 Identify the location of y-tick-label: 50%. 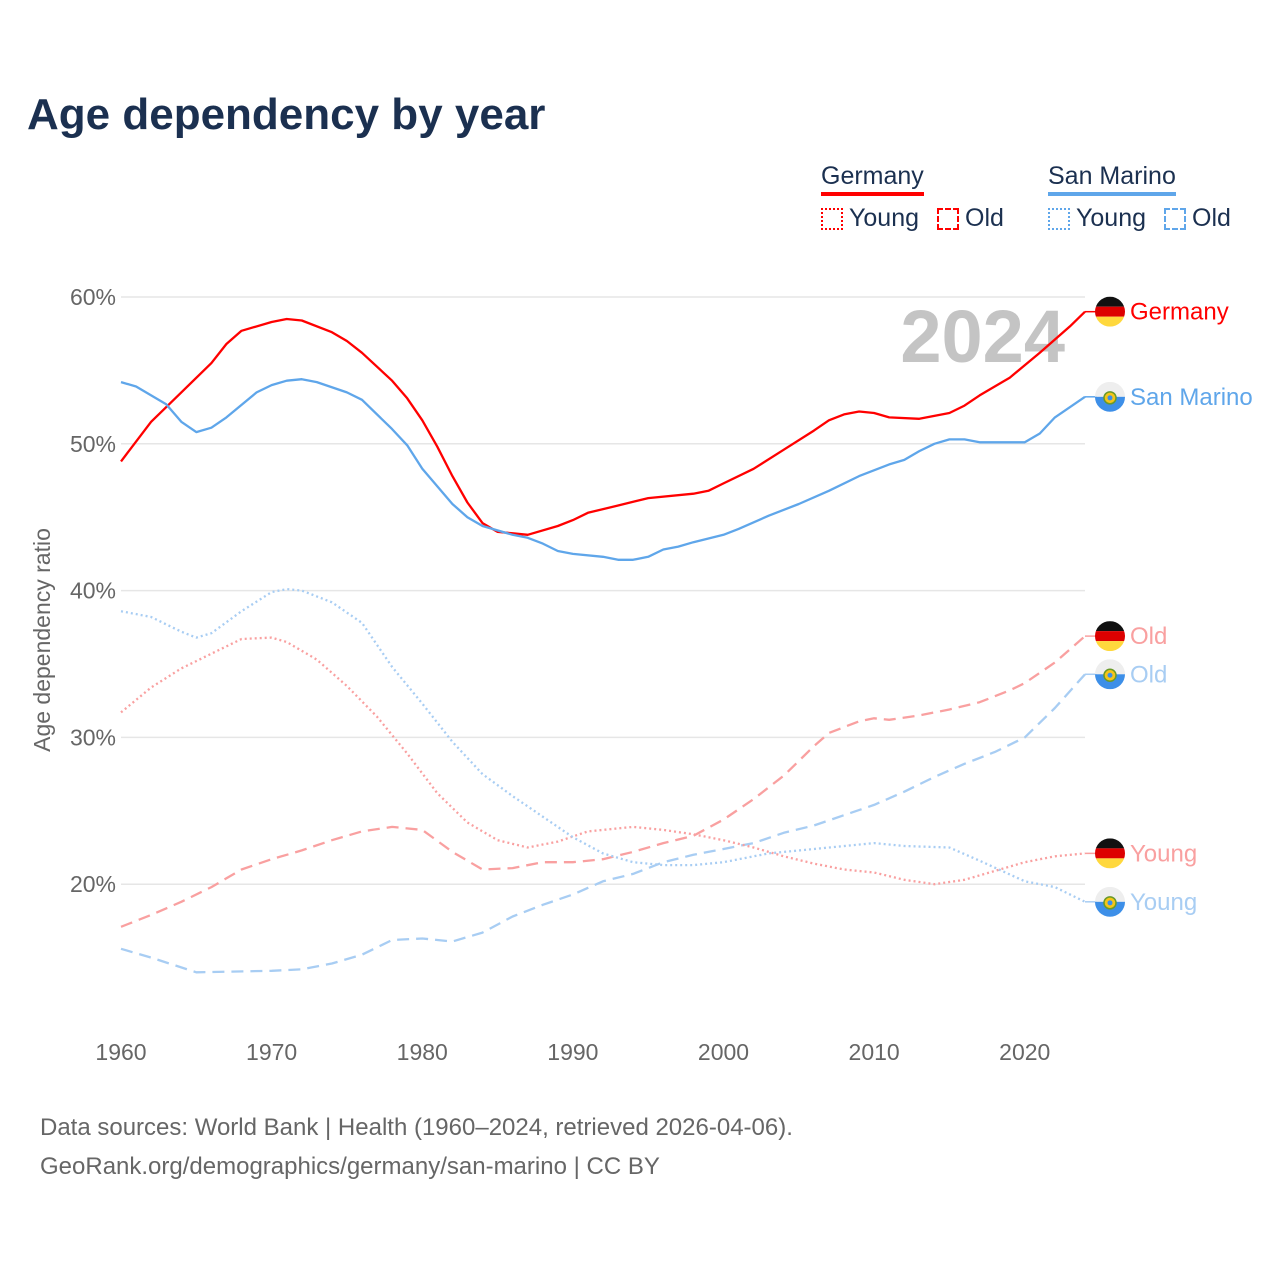
(93, 444).